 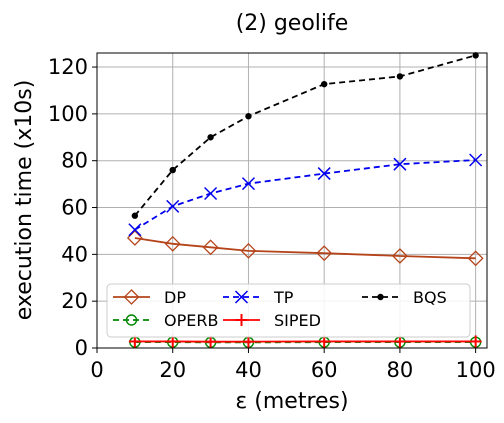 I want to click on y-tick-label: 100, so click(x=68, y=114).